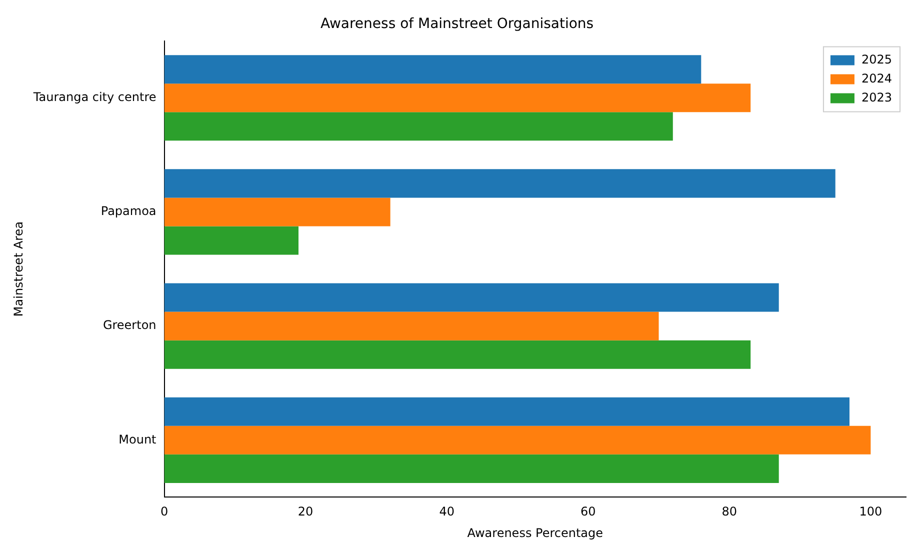 The image size is (924, 553). I want to click on x-tick-label: 0, so click(164, 511).